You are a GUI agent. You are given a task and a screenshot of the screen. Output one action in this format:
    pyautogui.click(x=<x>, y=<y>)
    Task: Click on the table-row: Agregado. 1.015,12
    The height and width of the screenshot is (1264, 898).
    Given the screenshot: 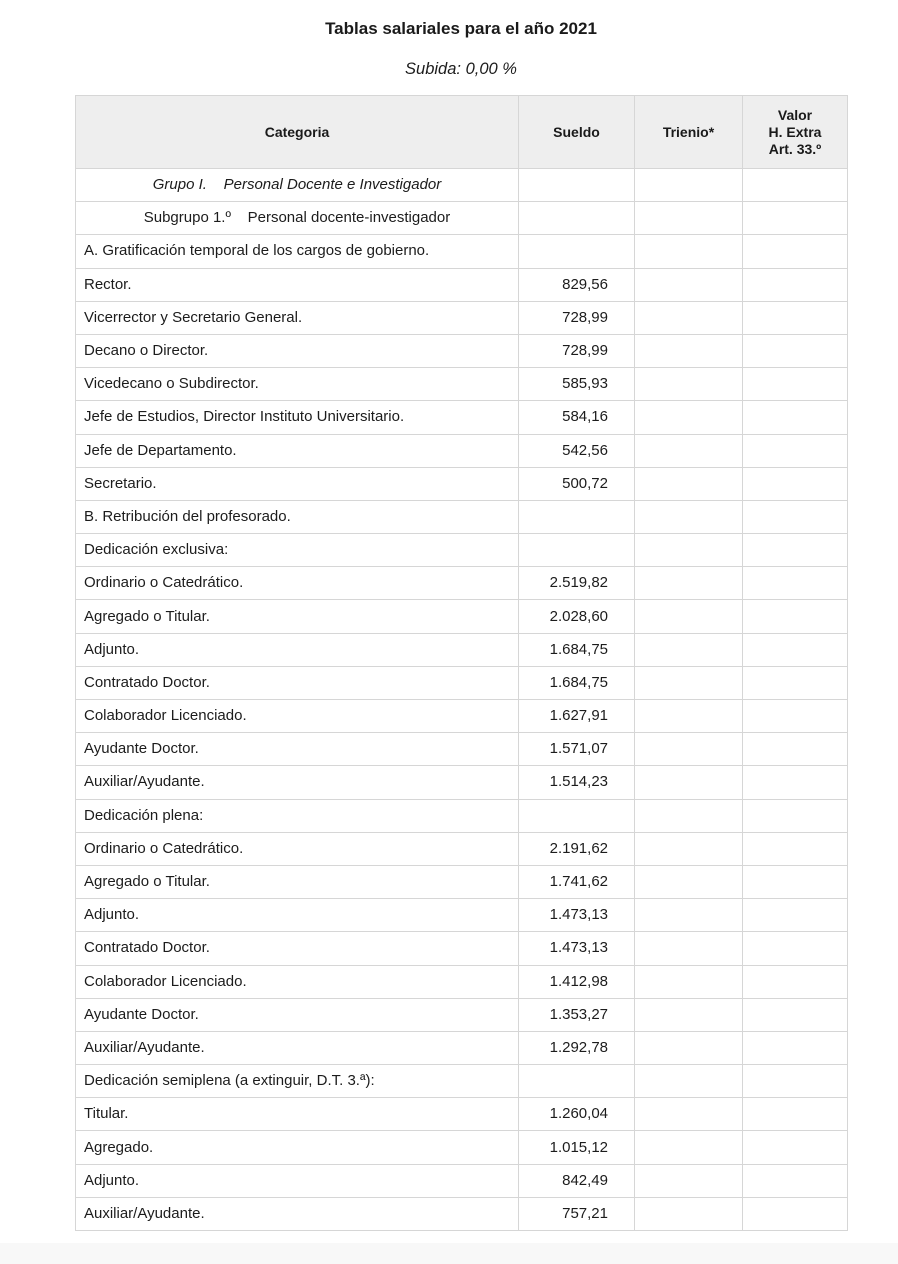 What is the action you would take?
    pyautogui.click(x=461, y=1147)
    